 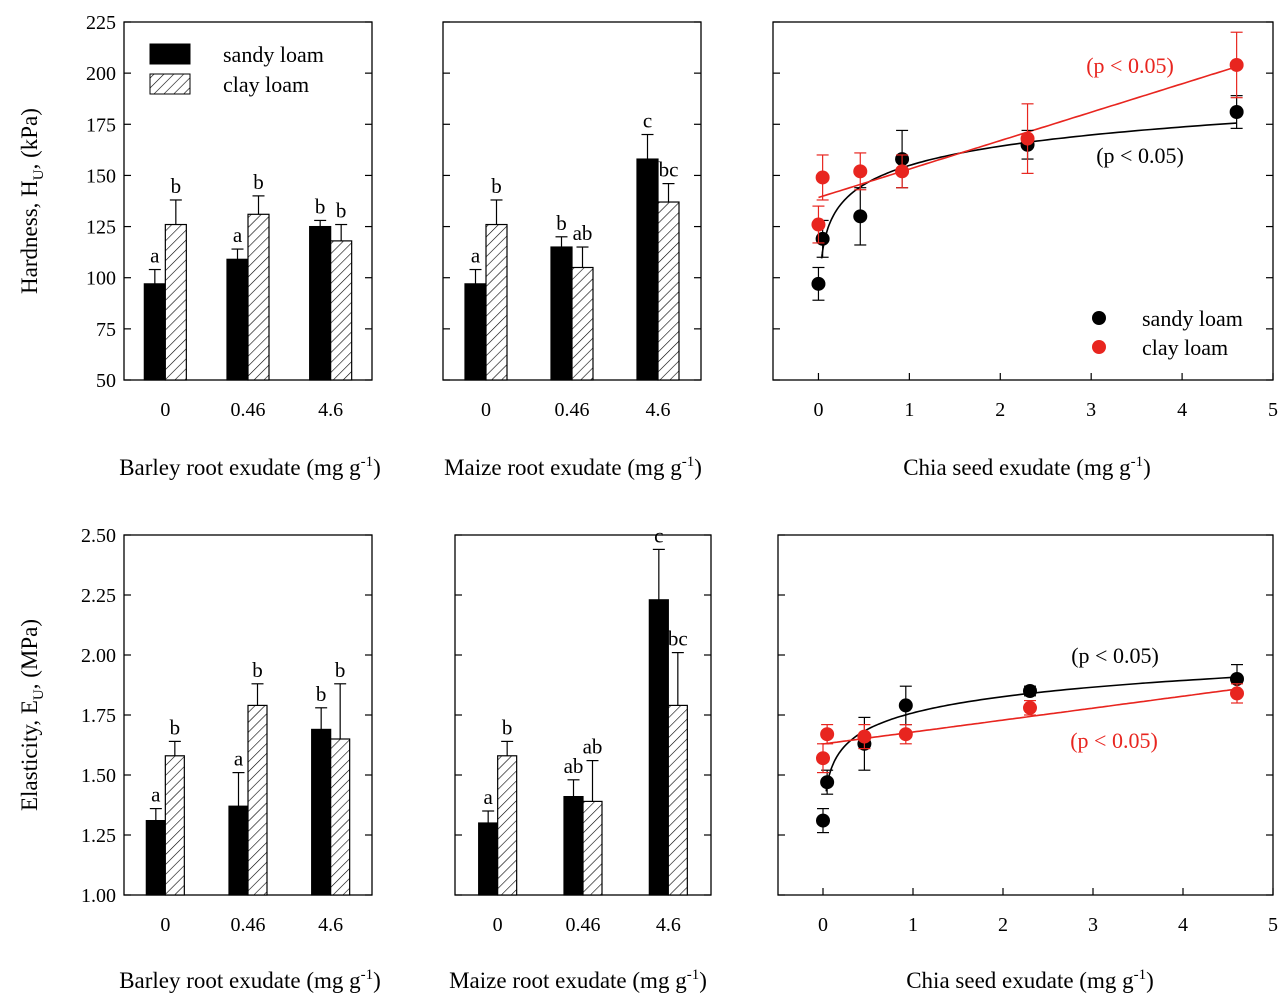 What do you see at coordinates (1023, 201) in the screenshot?
I see `hardness-chia-frame` at bounding box center [1023, 201].